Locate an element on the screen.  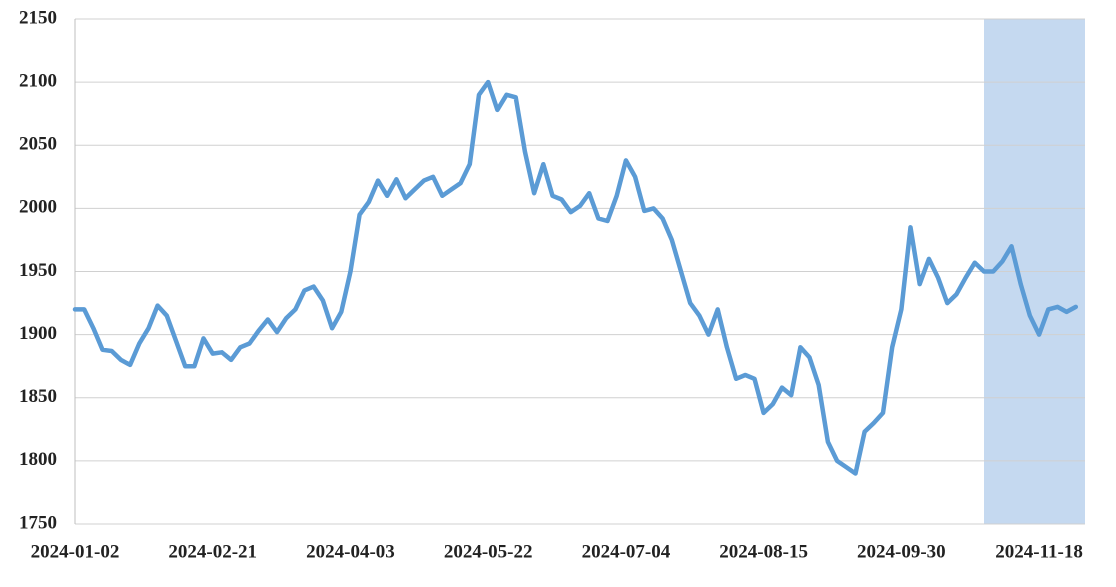
y-tick-label: 1750 is located at coordinates (38, 522).